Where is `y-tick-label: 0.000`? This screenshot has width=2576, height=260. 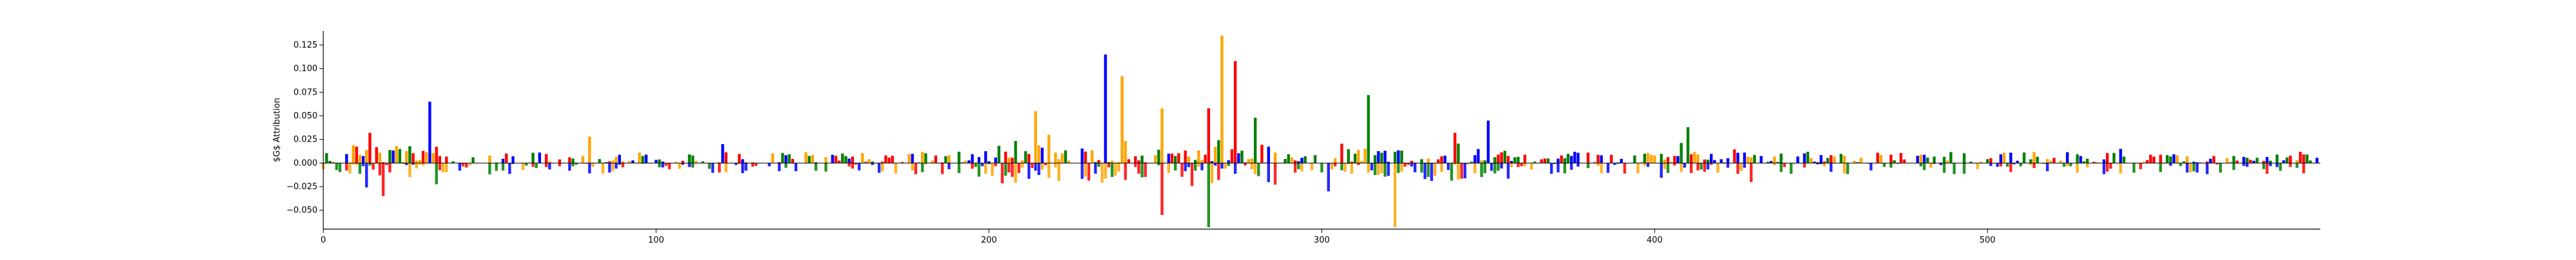
y-tick-label: 0.000 is located at coordinates (305, 163).